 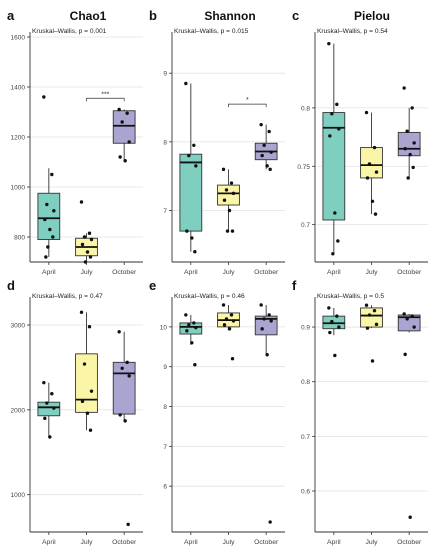 What do you see at coordinates (303, 167) in the screenshot?
I see `y-tick-label: 0.75` at bounding box center [303, 167].